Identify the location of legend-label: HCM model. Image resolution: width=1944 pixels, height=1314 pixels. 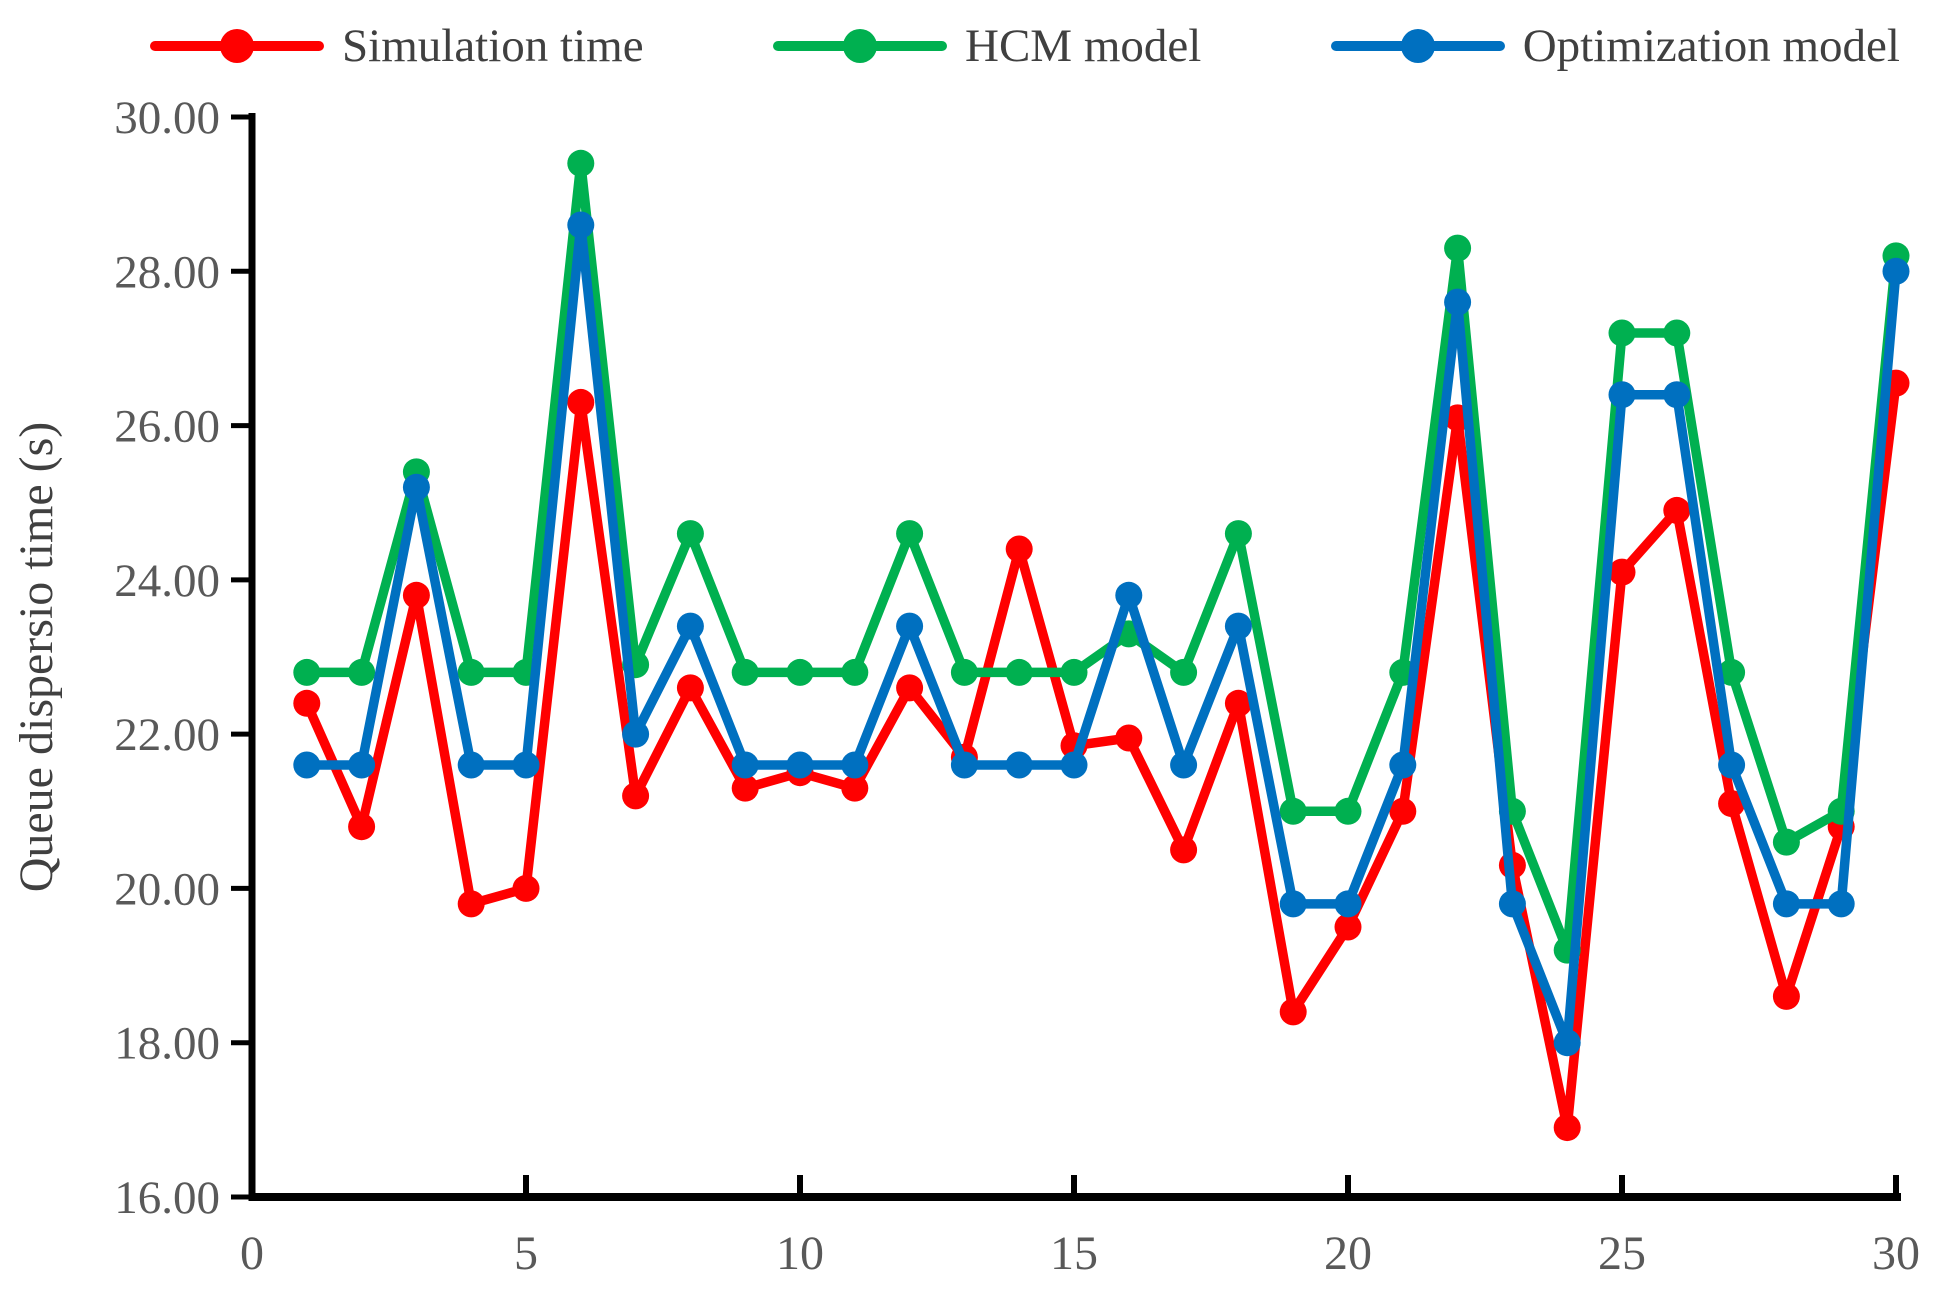
(1083, 46).